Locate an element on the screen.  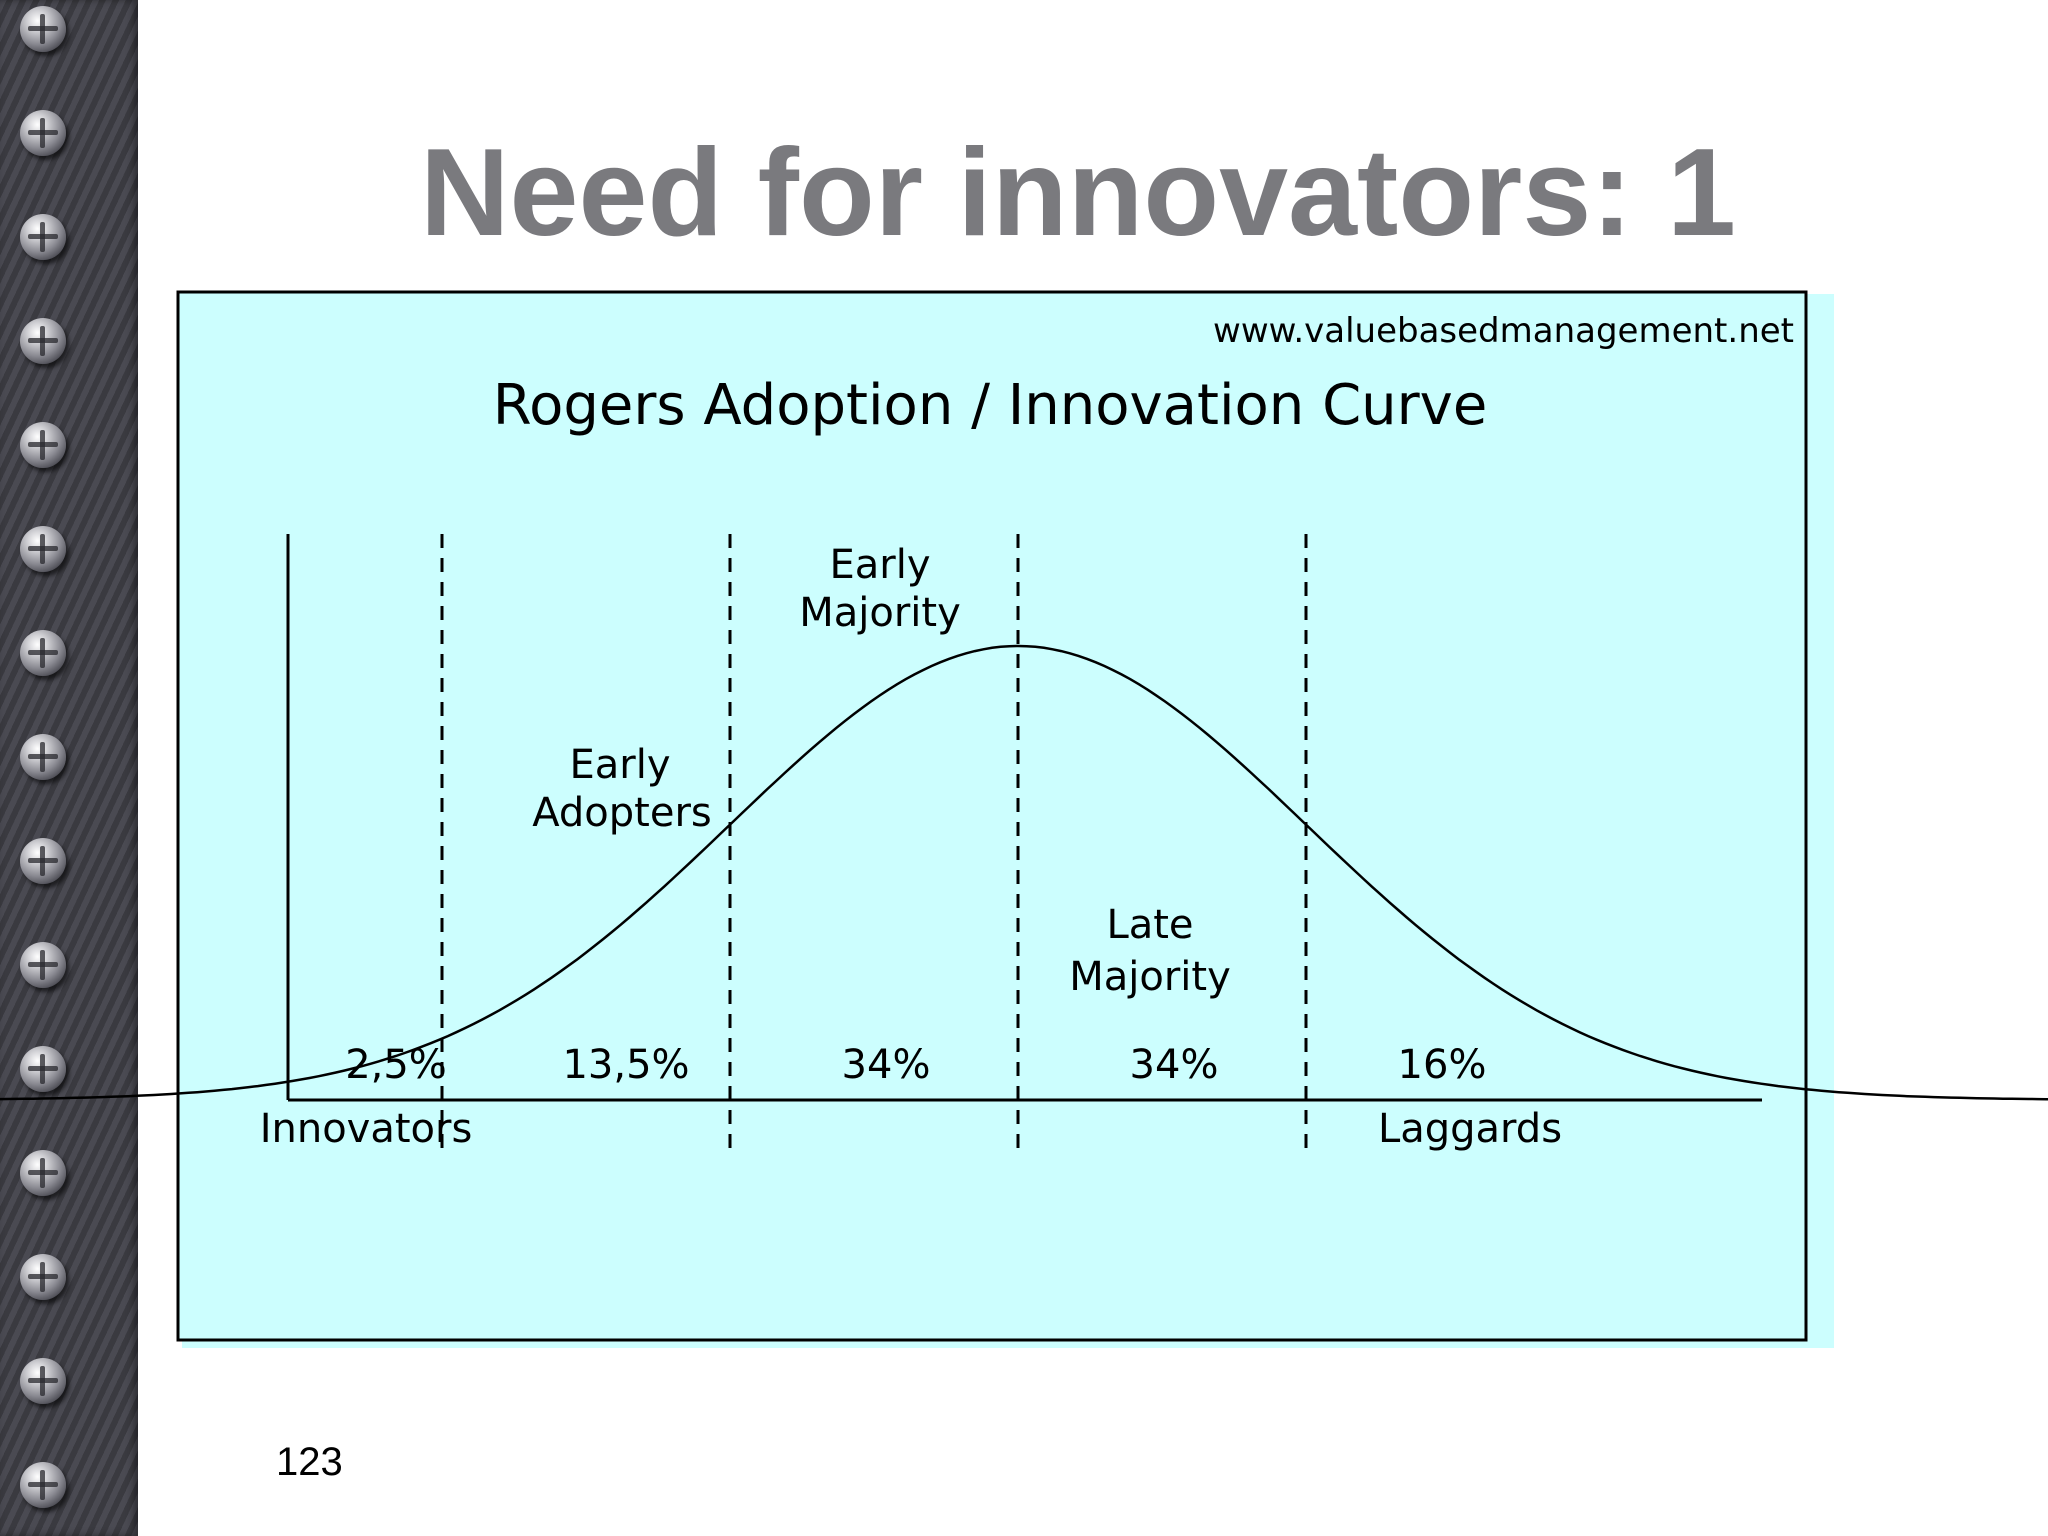
page-number: 123 is located at coordinates (309, 1462).